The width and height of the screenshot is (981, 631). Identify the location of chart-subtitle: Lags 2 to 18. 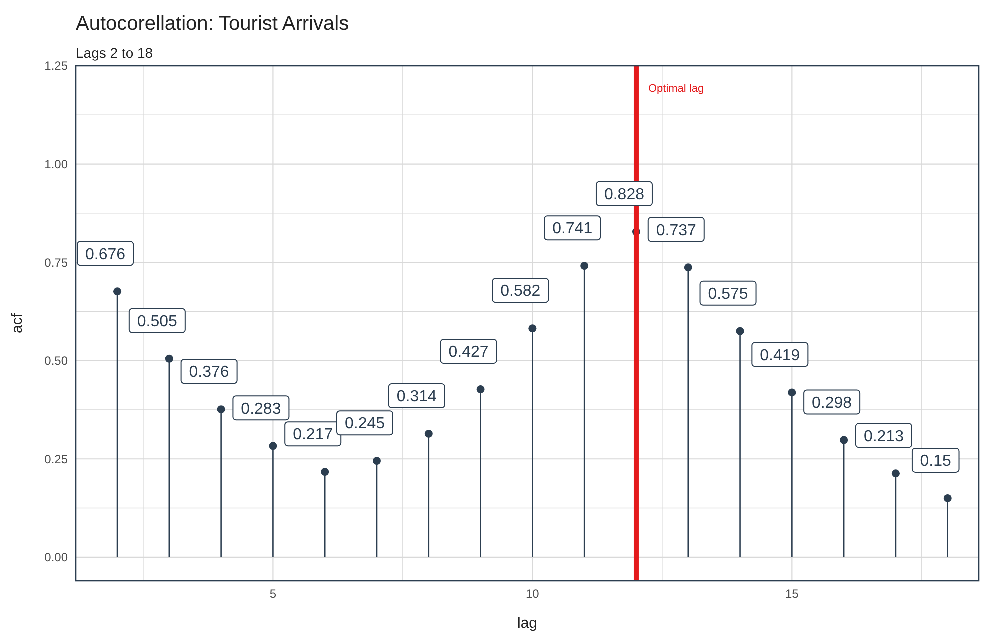
(115, 53).